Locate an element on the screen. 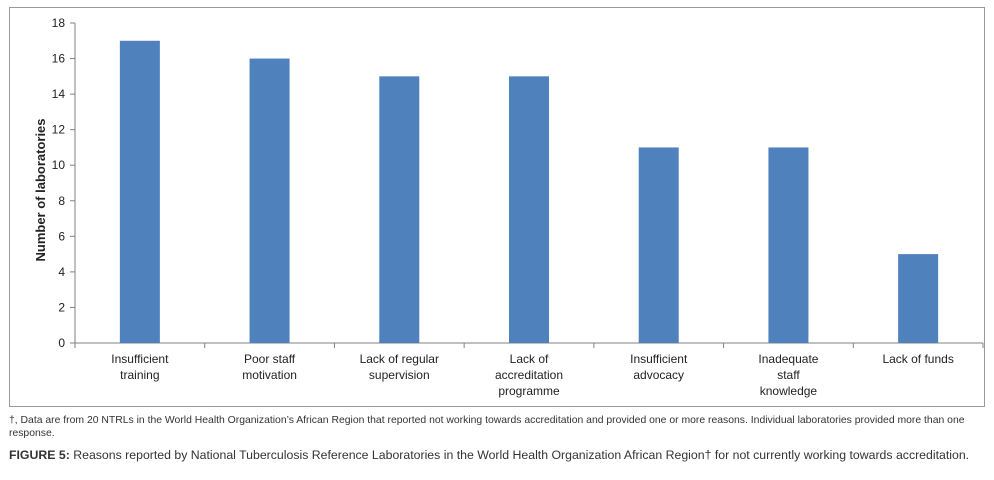 The image size is (994, 480). x-tick-label-line: Lack of funds is located at coordinates (917, 359).